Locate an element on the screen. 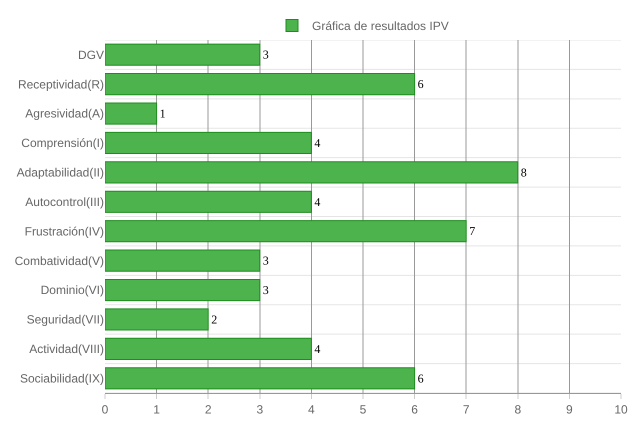 The image size is (639, 427). data-label: 2 is located at coordinates (214, 319).